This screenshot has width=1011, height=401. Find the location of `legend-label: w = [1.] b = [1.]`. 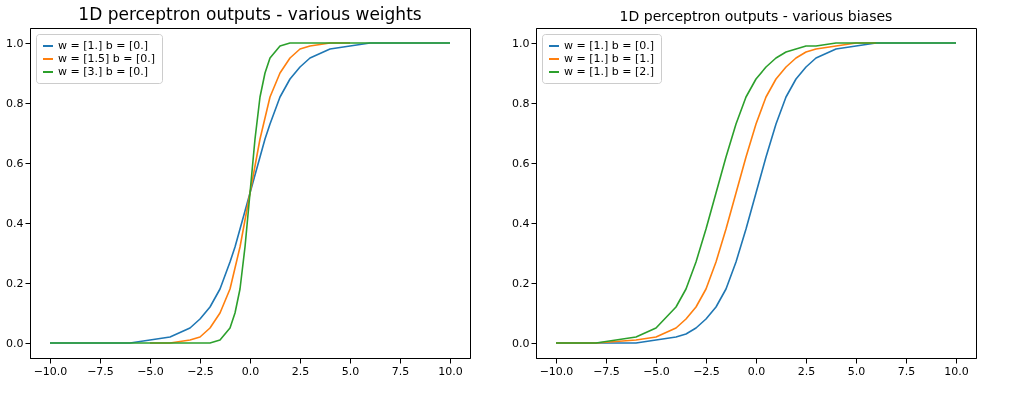

legend-label: w = [1.] b = [1.] is located at coordinates (609, 58).